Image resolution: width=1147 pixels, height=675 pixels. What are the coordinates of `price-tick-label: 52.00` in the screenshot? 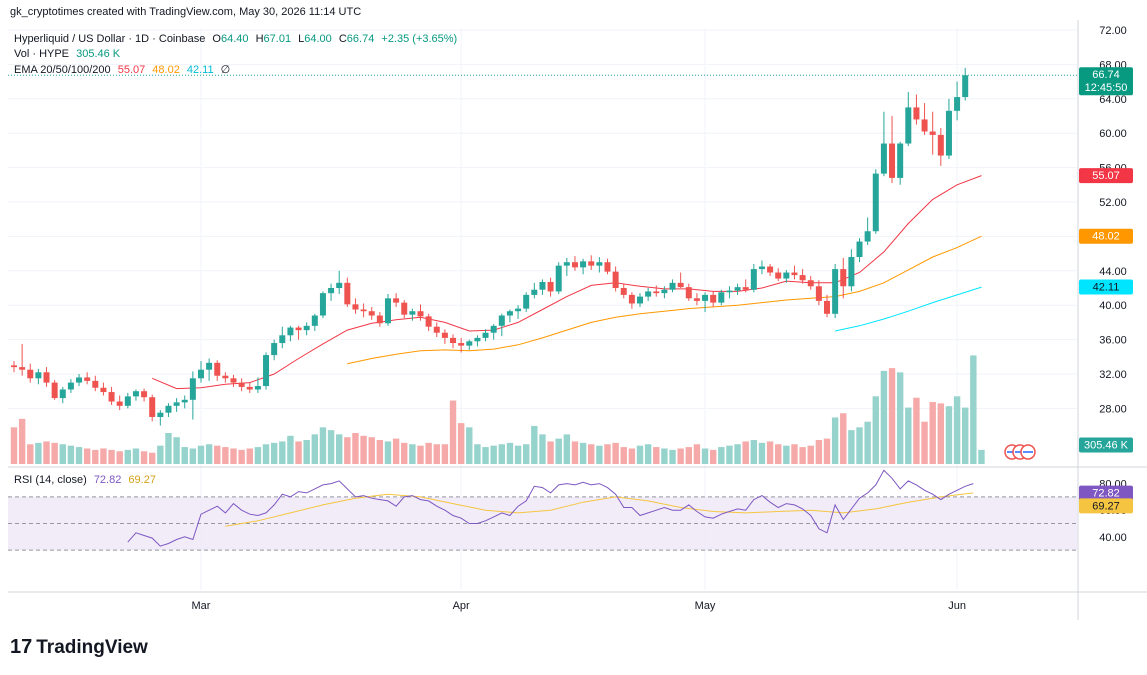 It's located at (1113, 203).